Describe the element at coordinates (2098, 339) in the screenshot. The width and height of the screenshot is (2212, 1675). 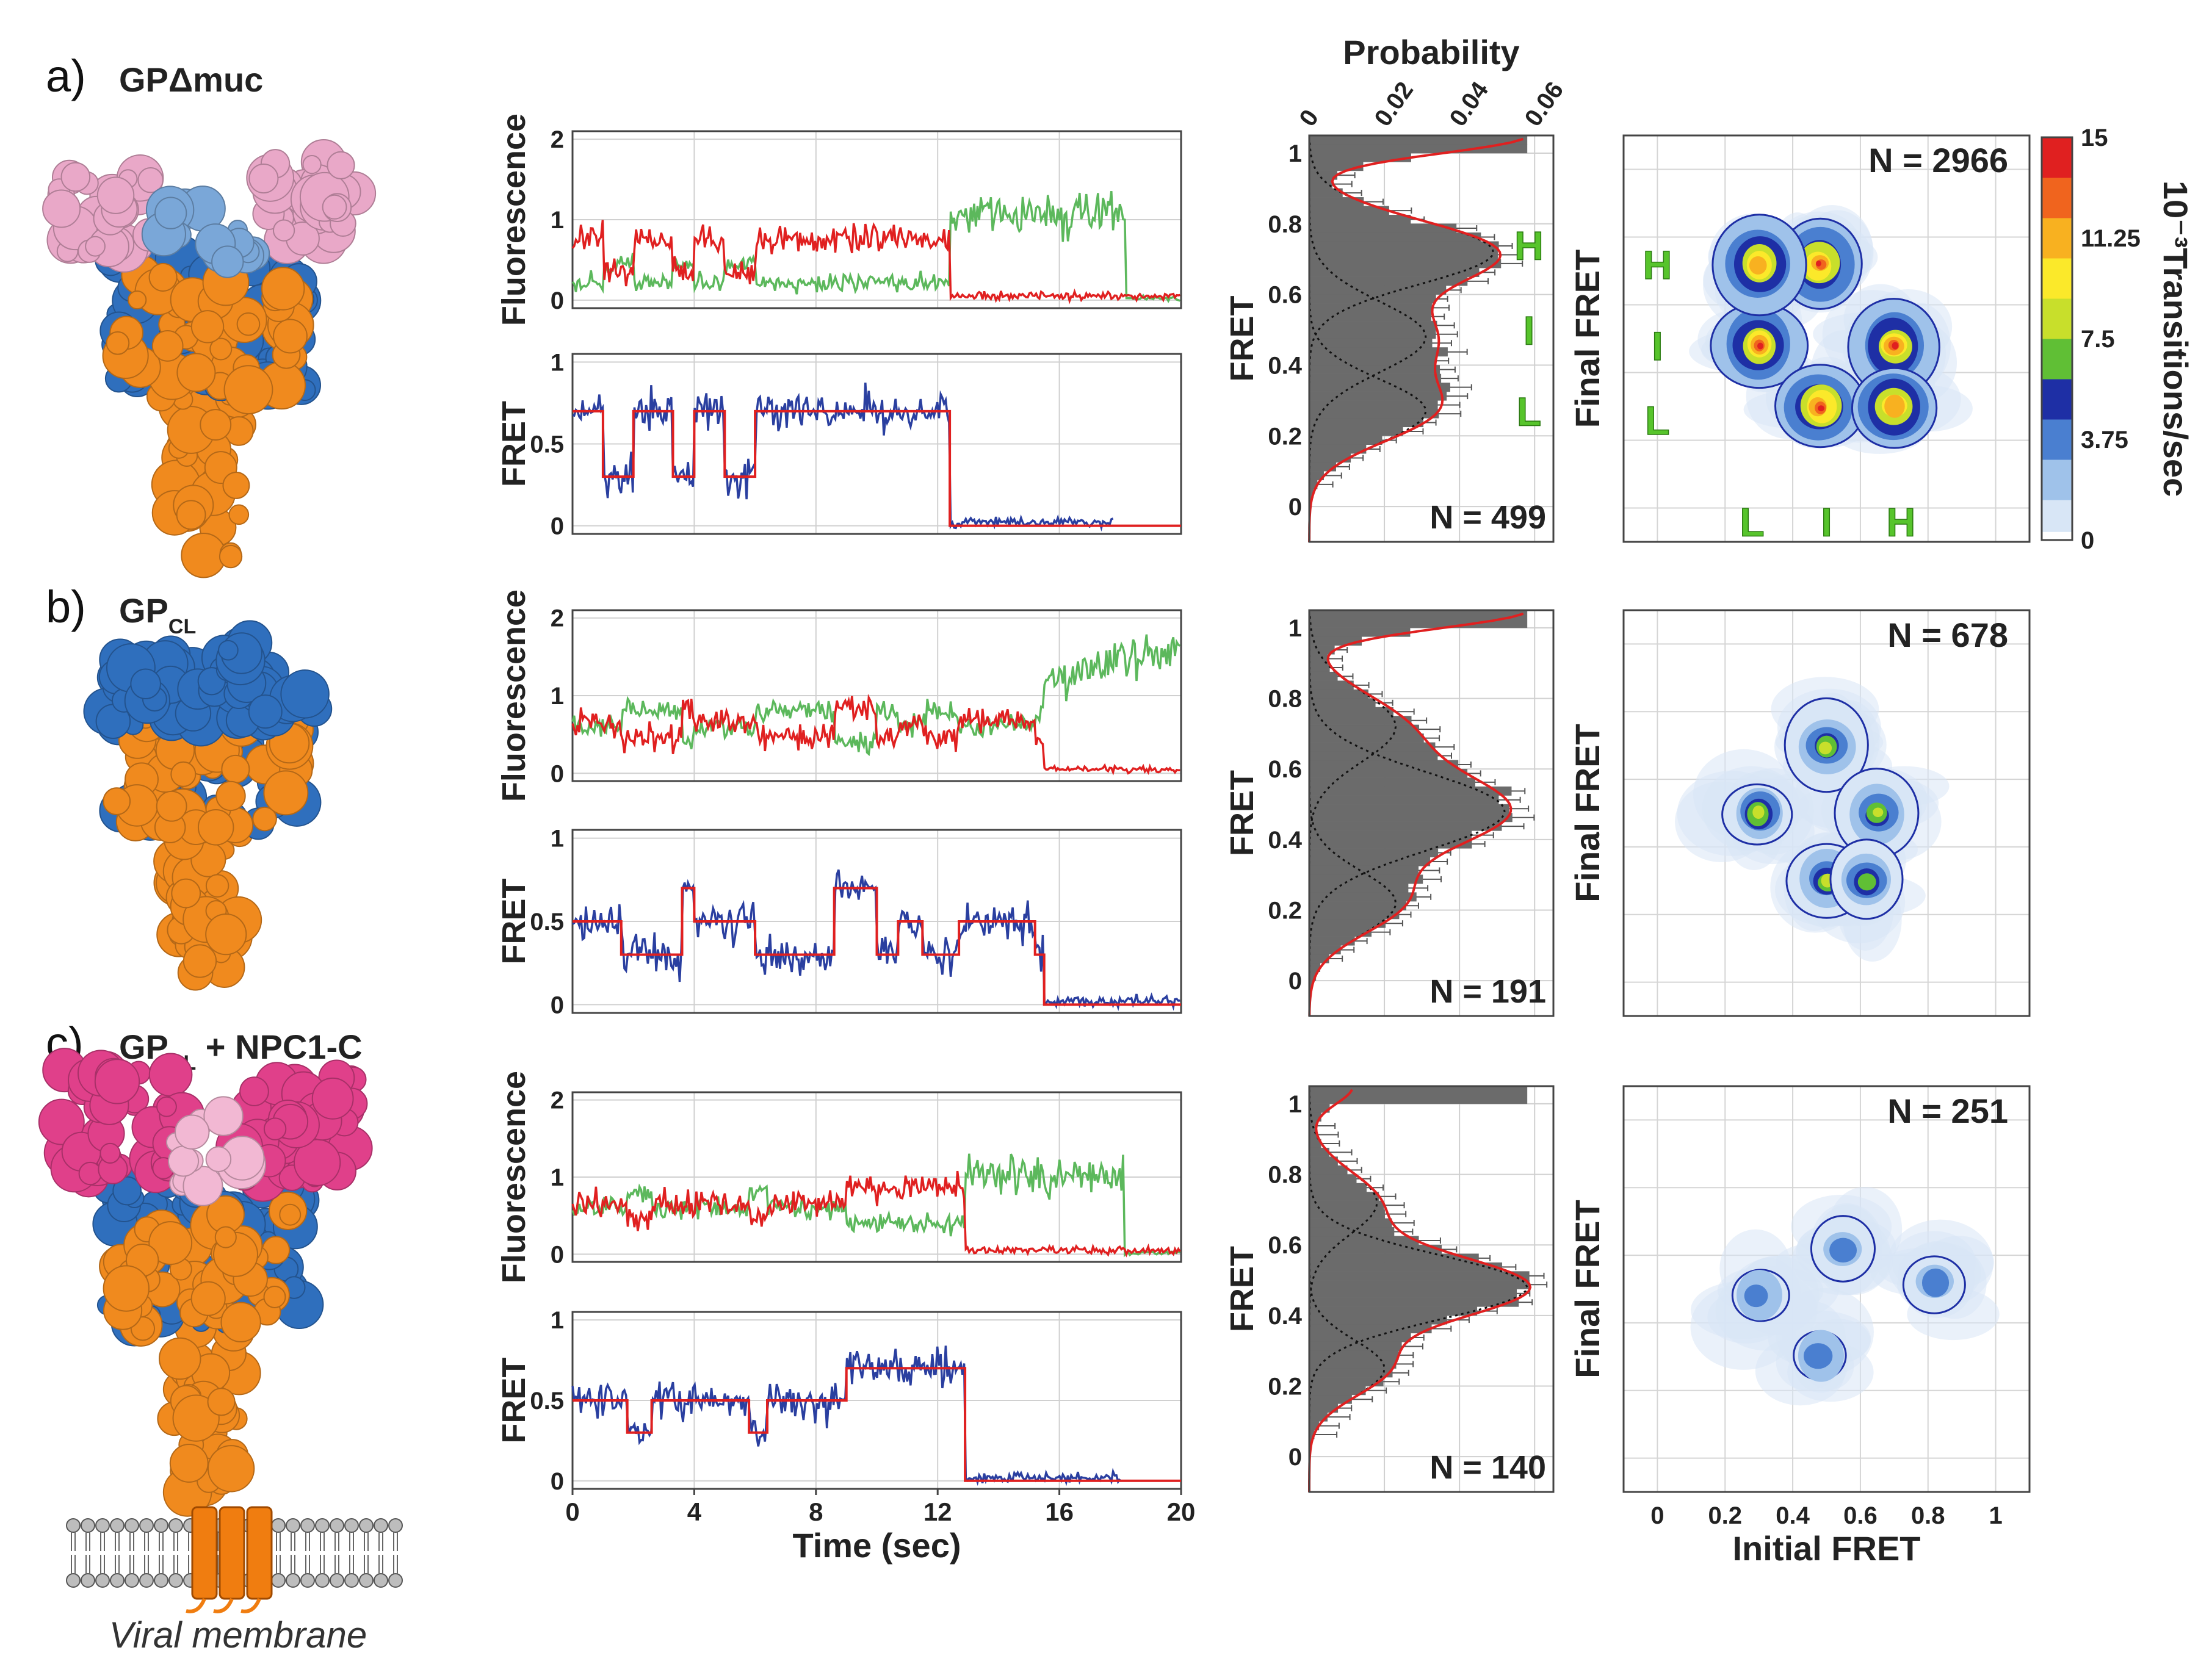
I see `colorbar-tick-label: 7.5` at that location.